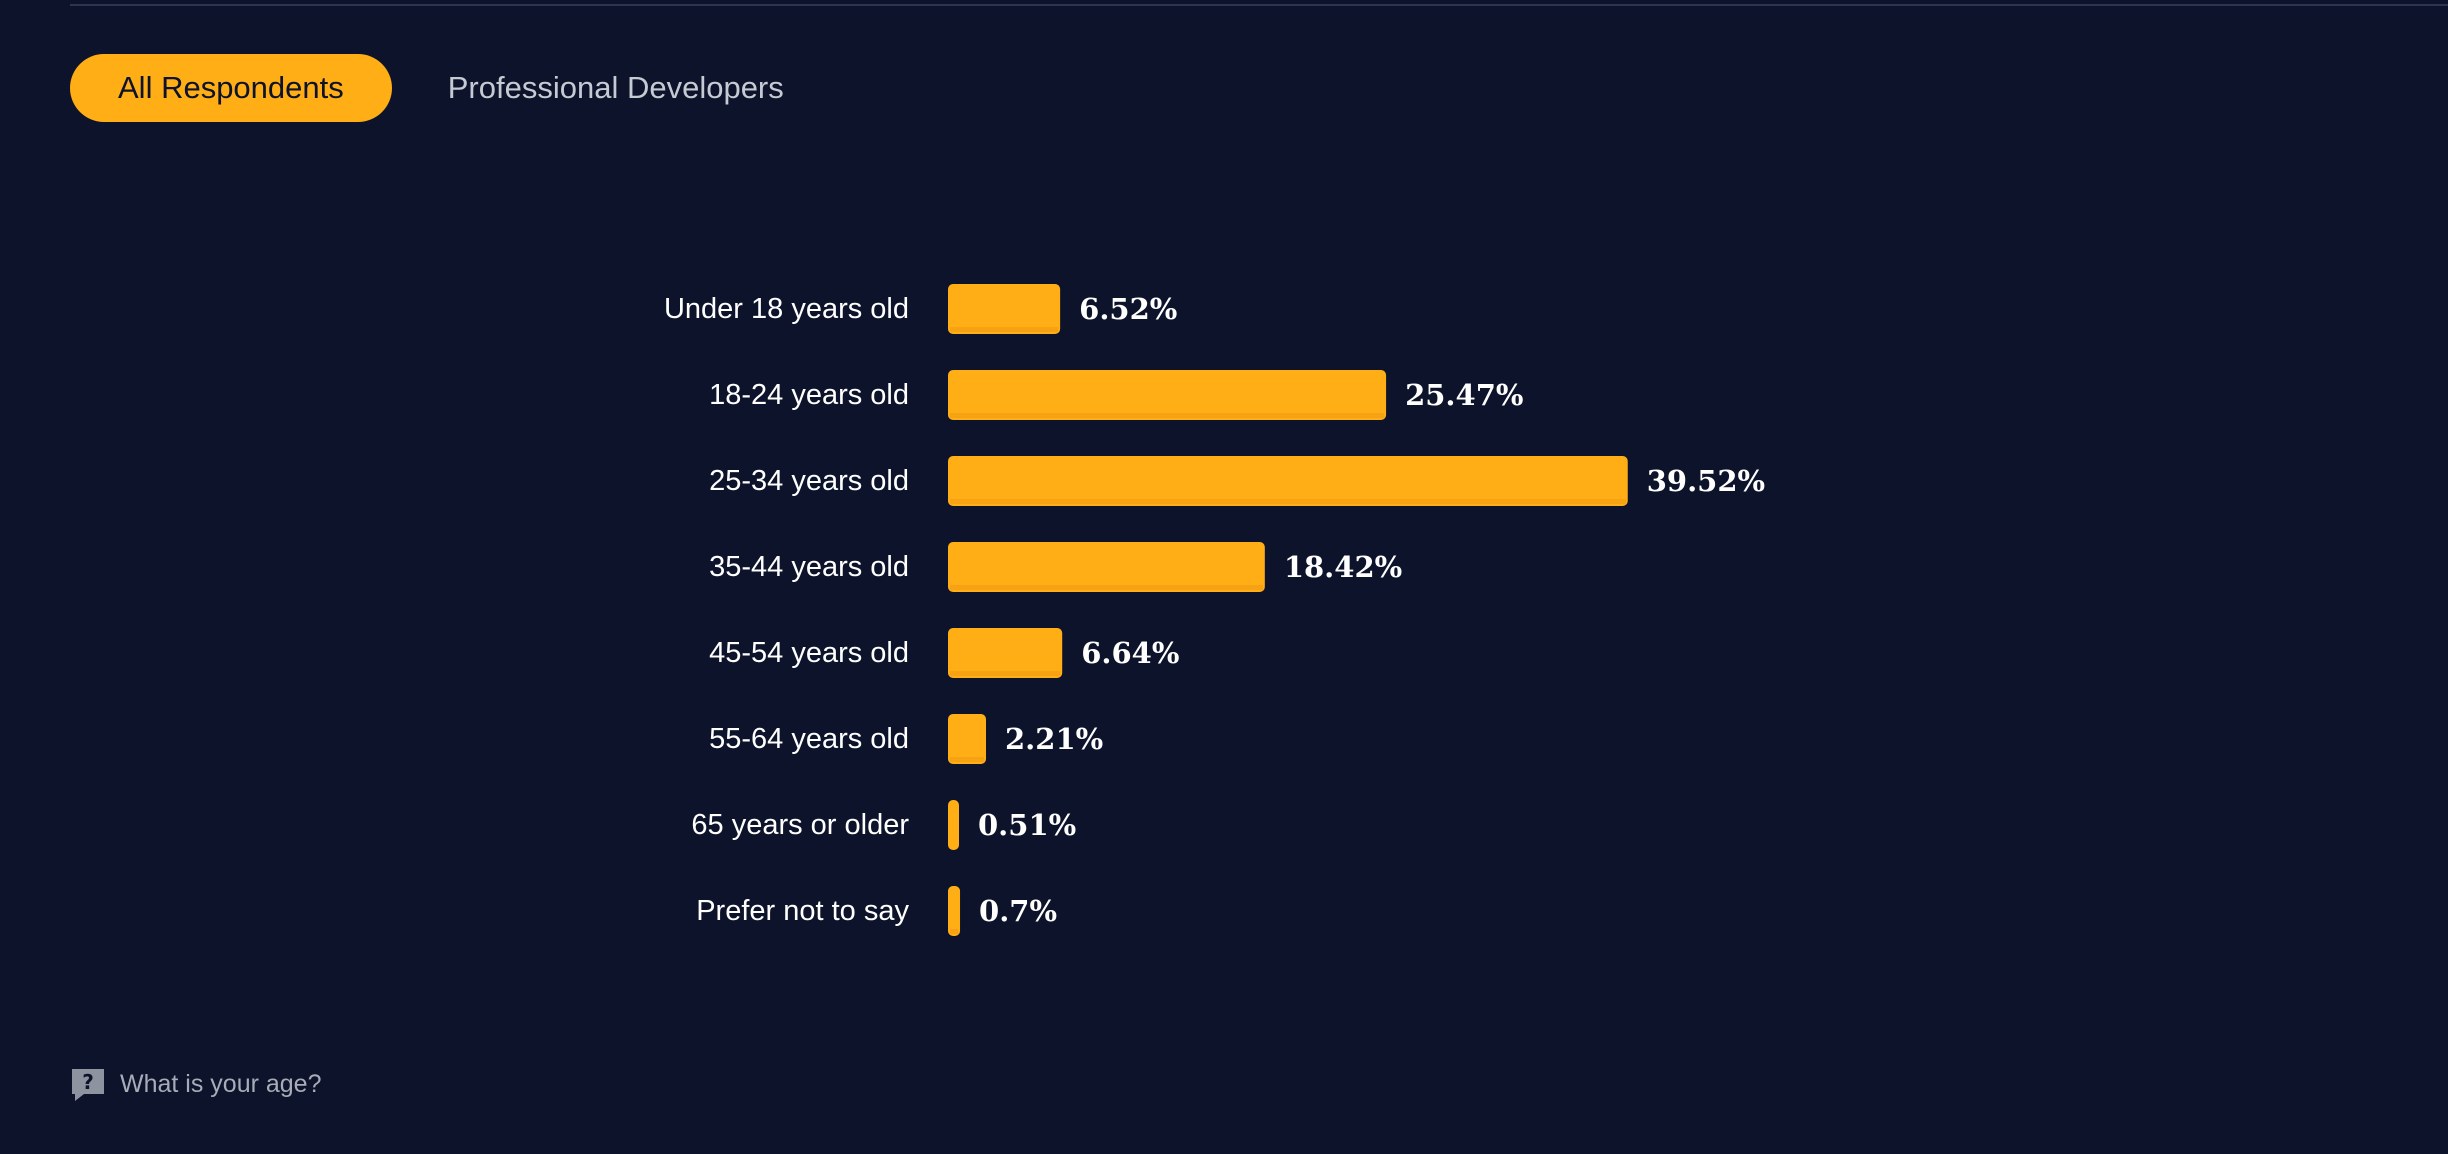 This screenshot has height=1154, width=2448. What do you see at coordinates (231, 88) in the screenshot?
I see `tab-all-respondents: All Respondents` at bounding box center [231, 88].